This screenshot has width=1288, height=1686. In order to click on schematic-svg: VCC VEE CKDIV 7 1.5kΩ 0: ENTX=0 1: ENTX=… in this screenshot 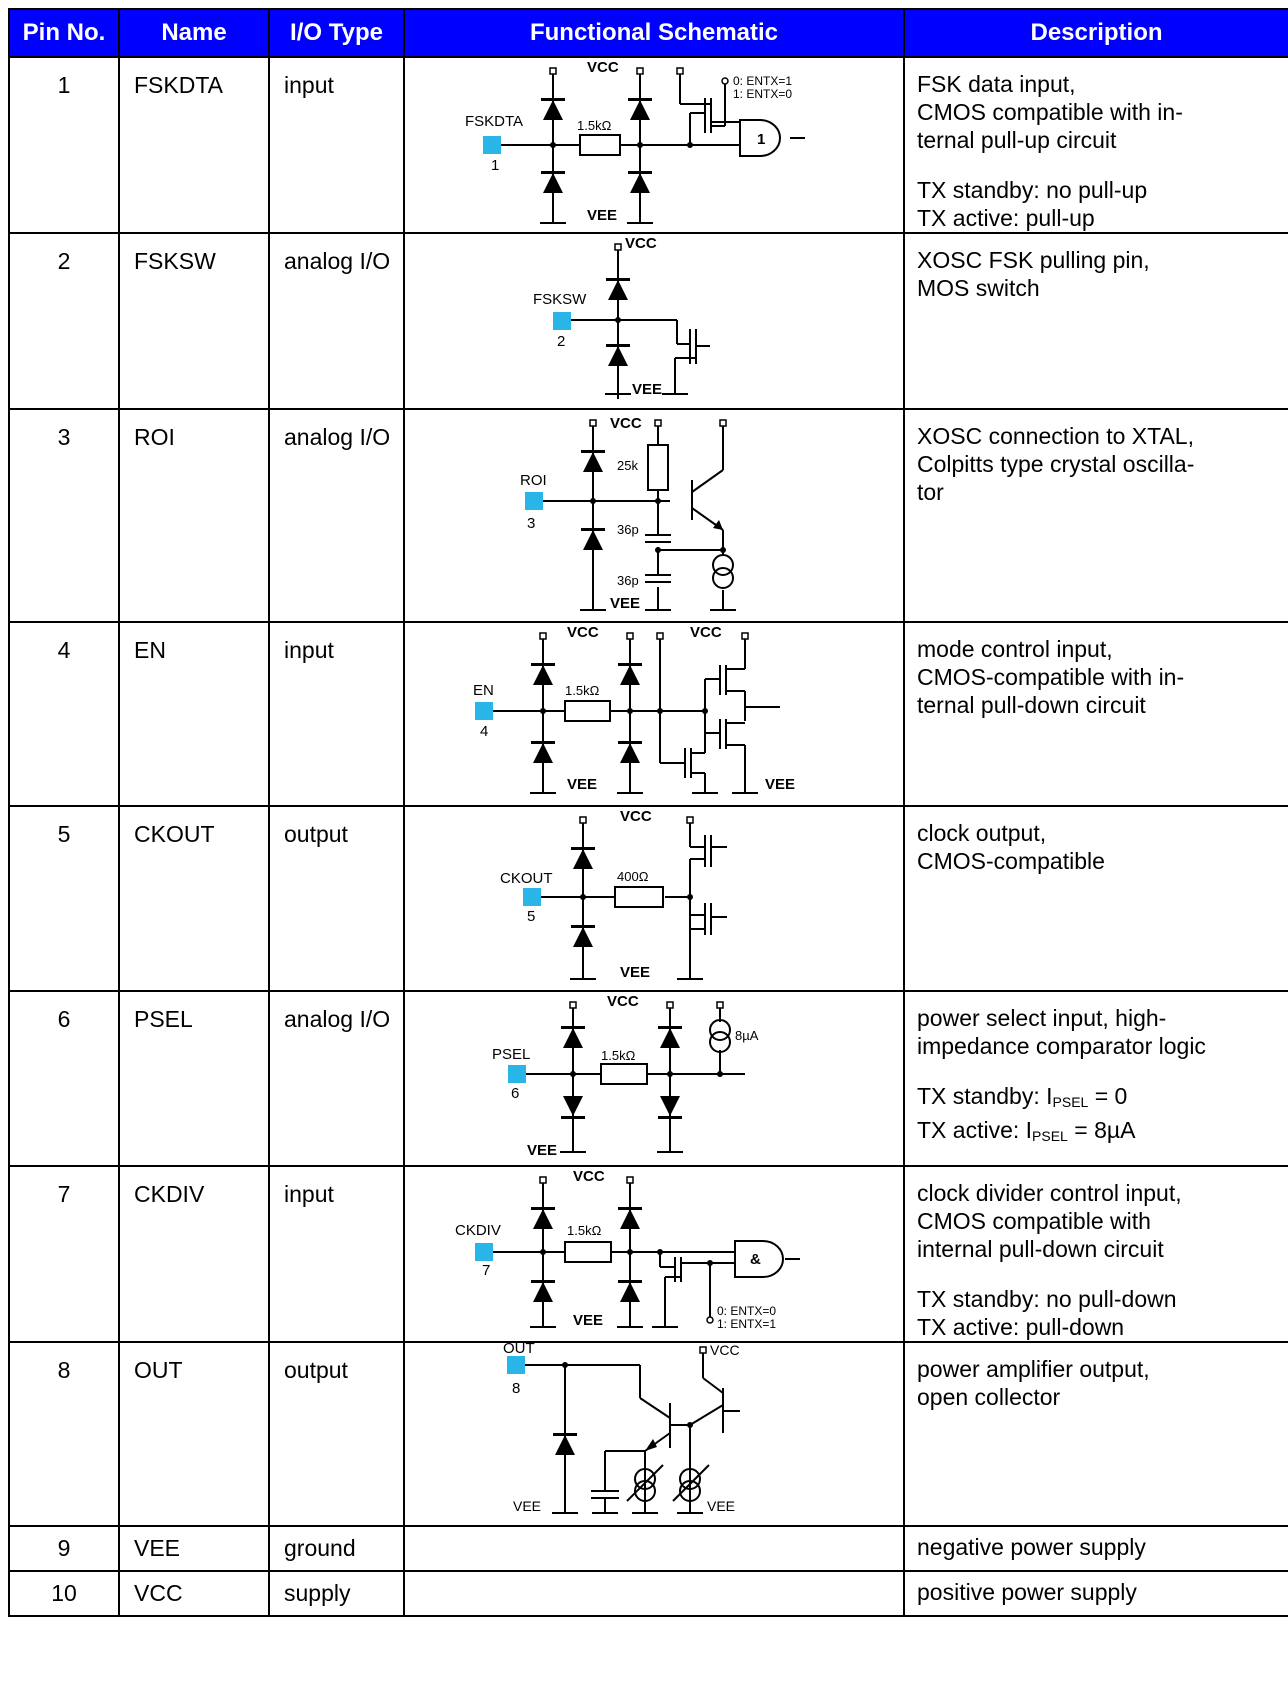, I will do `click(627, 1249)`.